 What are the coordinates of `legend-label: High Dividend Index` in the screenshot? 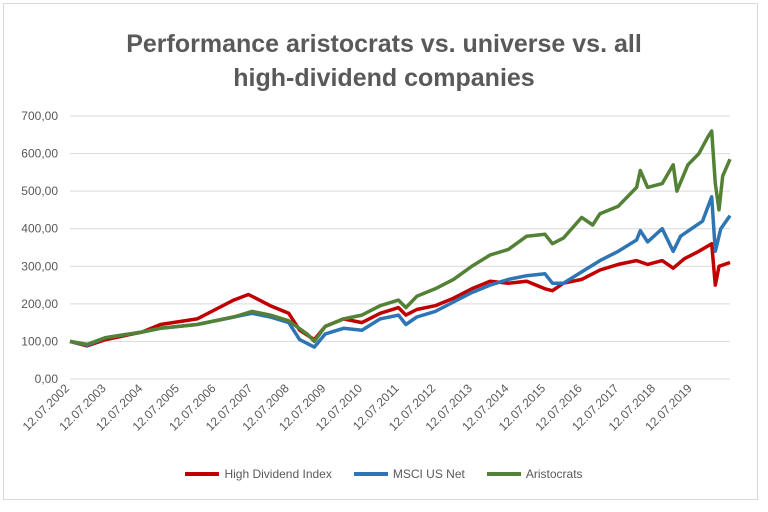 It's located at (278, 474).